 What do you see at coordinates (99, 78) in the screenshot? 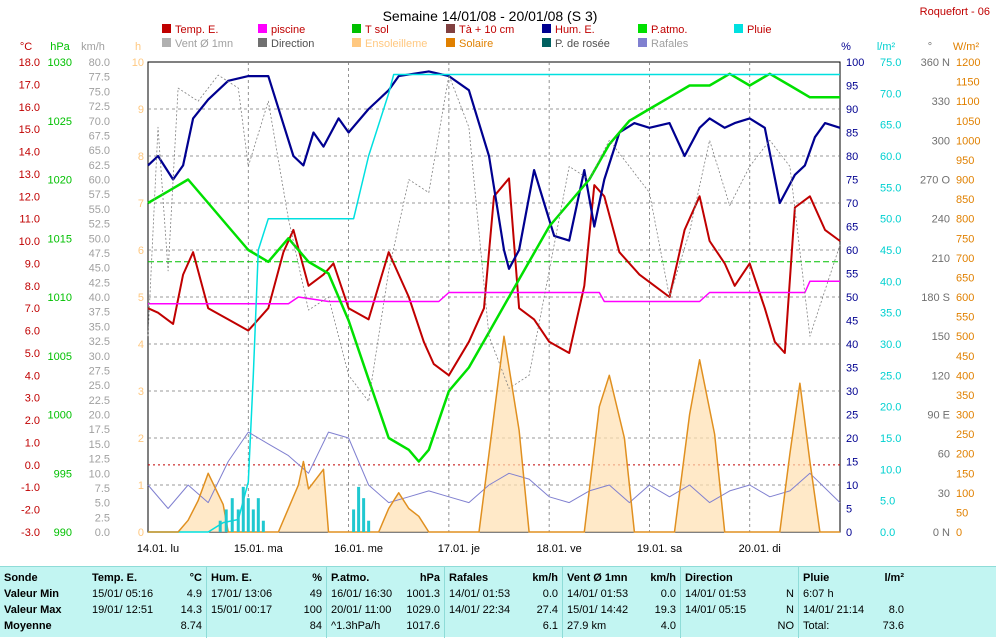
I see `wind-axis-tick: 77.5` at bounding box center [99, 78].